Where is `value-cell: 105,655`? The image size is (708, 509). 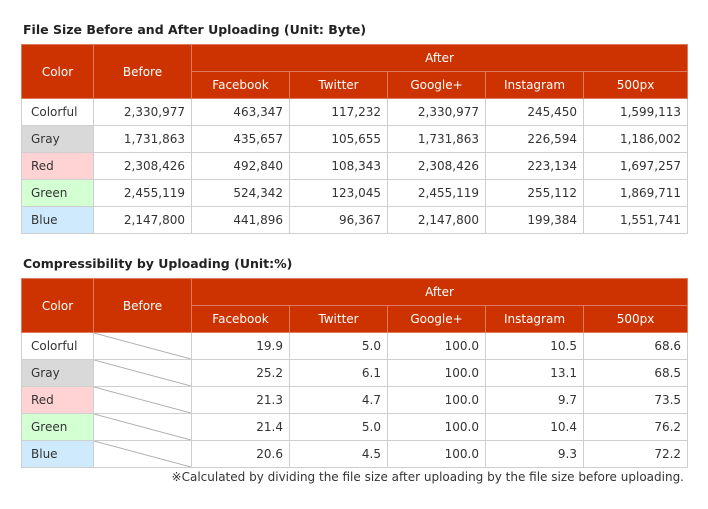
value-cell: 105,655 is located at coordinates (338, 139).